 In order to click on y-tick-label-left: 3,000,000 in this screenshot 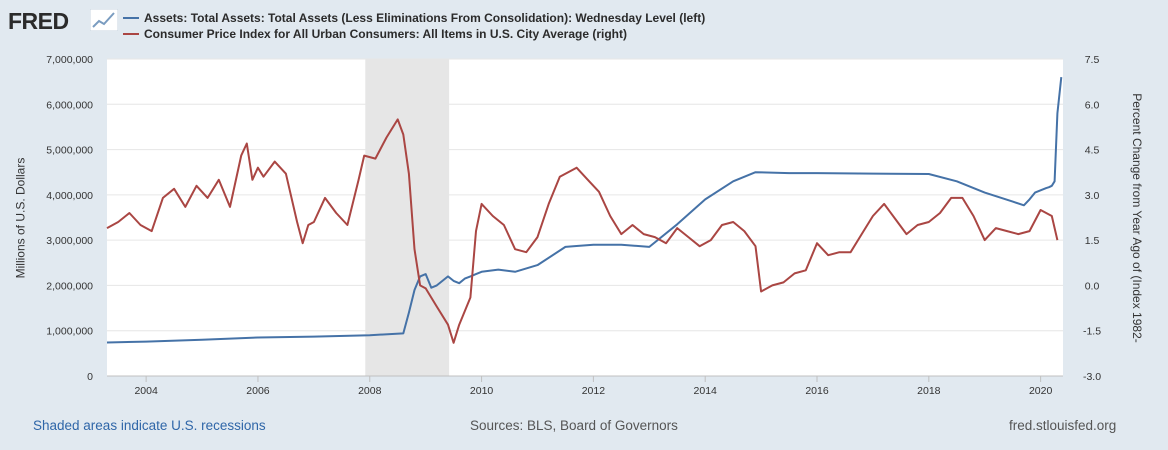, I will do `click(69, 241)`.